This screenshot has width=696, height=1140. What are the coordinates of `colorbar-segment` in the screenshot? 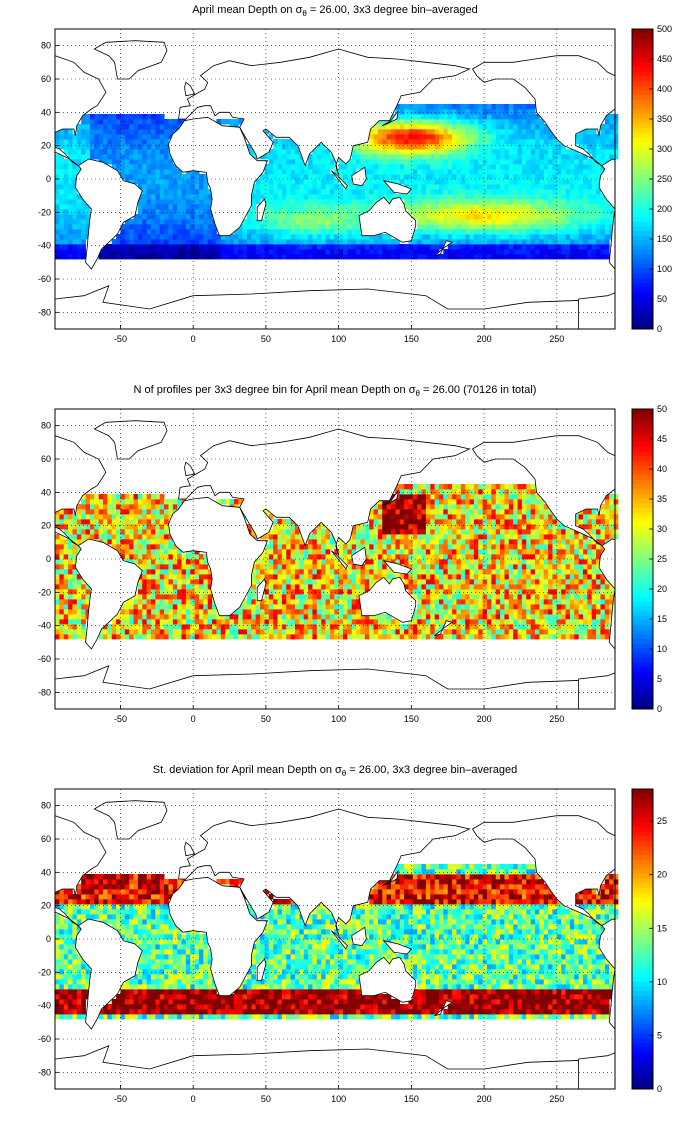 It's located at (642, 64).